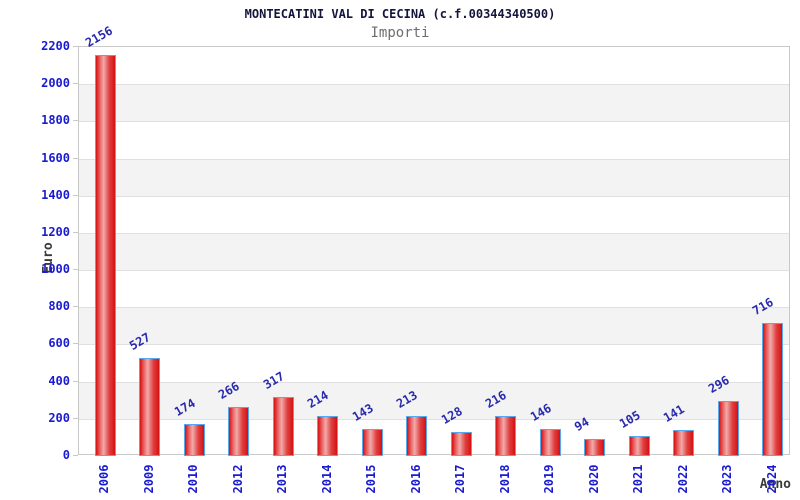 The width and height of the screenshot is (800, 500). I want to click on y-tick-label: 400, so click(59, 380).